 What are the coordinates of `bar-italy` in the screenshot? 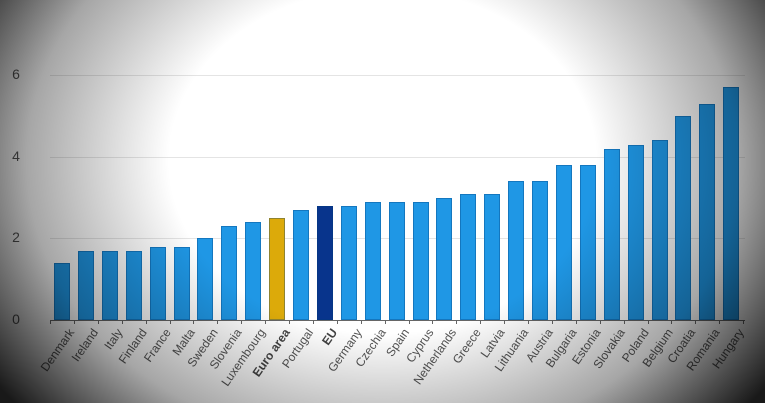 It's located at (109, 285).